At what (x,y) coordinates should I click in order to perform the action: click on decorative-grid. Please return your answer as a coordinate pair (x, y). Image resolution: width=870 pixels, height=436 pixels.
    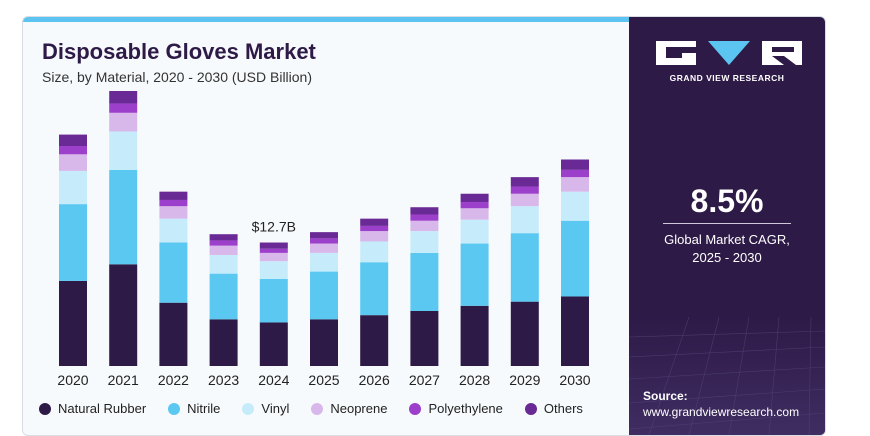
    Looking at the image, I should click on (727, 375).